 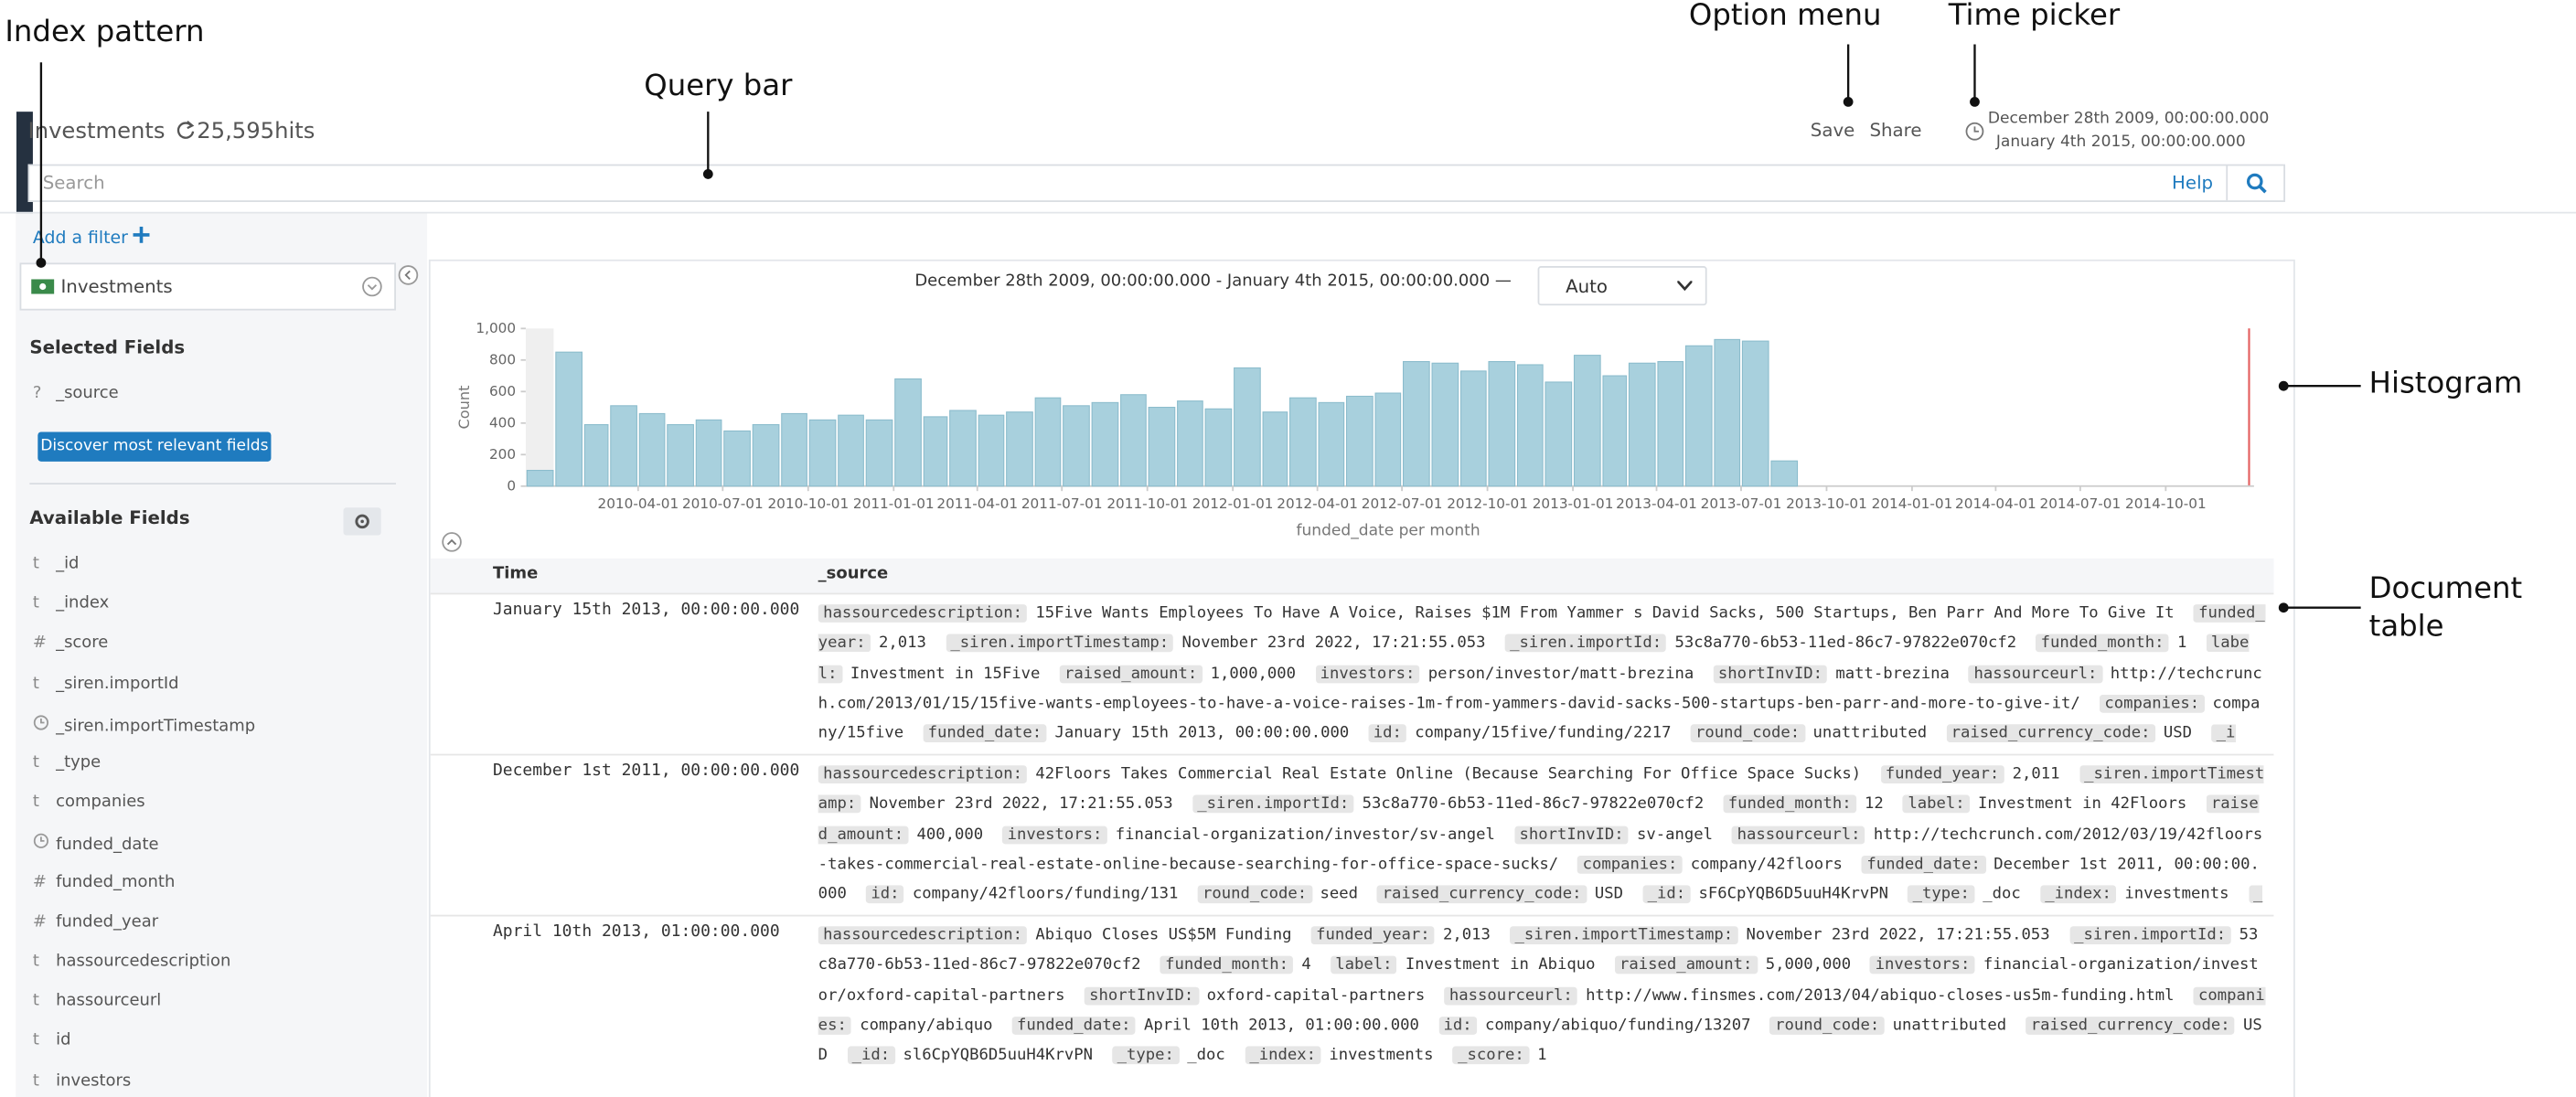 What do you see at coordinates (107, 347) in the screenshot?
I see `section-title: Selected Fields` at bounding box center [107, 347].